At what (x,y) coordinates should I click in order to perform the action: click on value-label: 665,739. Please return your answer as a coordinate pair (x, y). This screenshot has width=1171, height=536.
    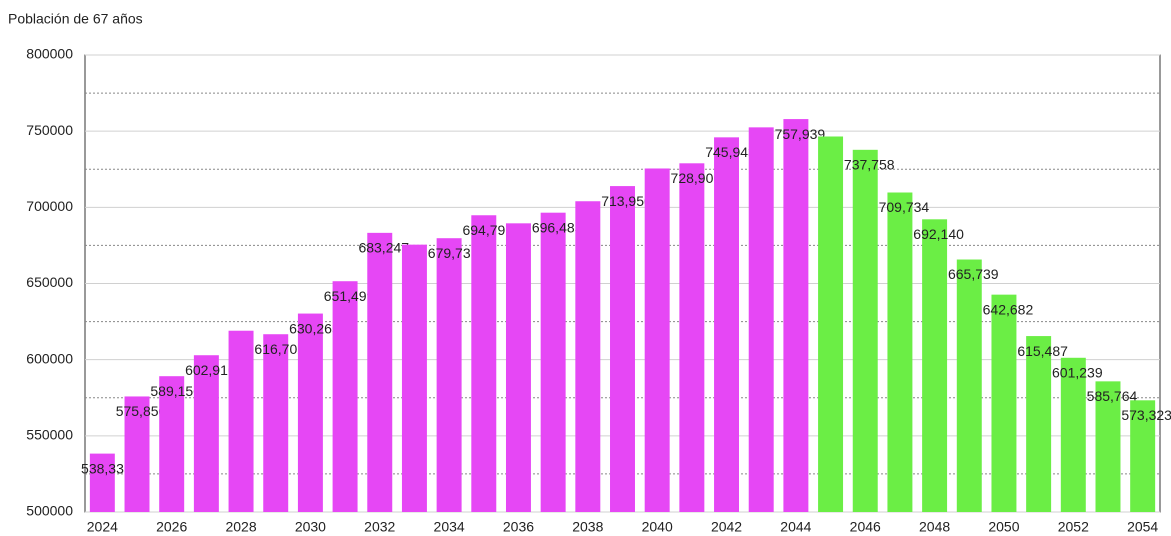
    Looking at the image, I should click on (973, 274).